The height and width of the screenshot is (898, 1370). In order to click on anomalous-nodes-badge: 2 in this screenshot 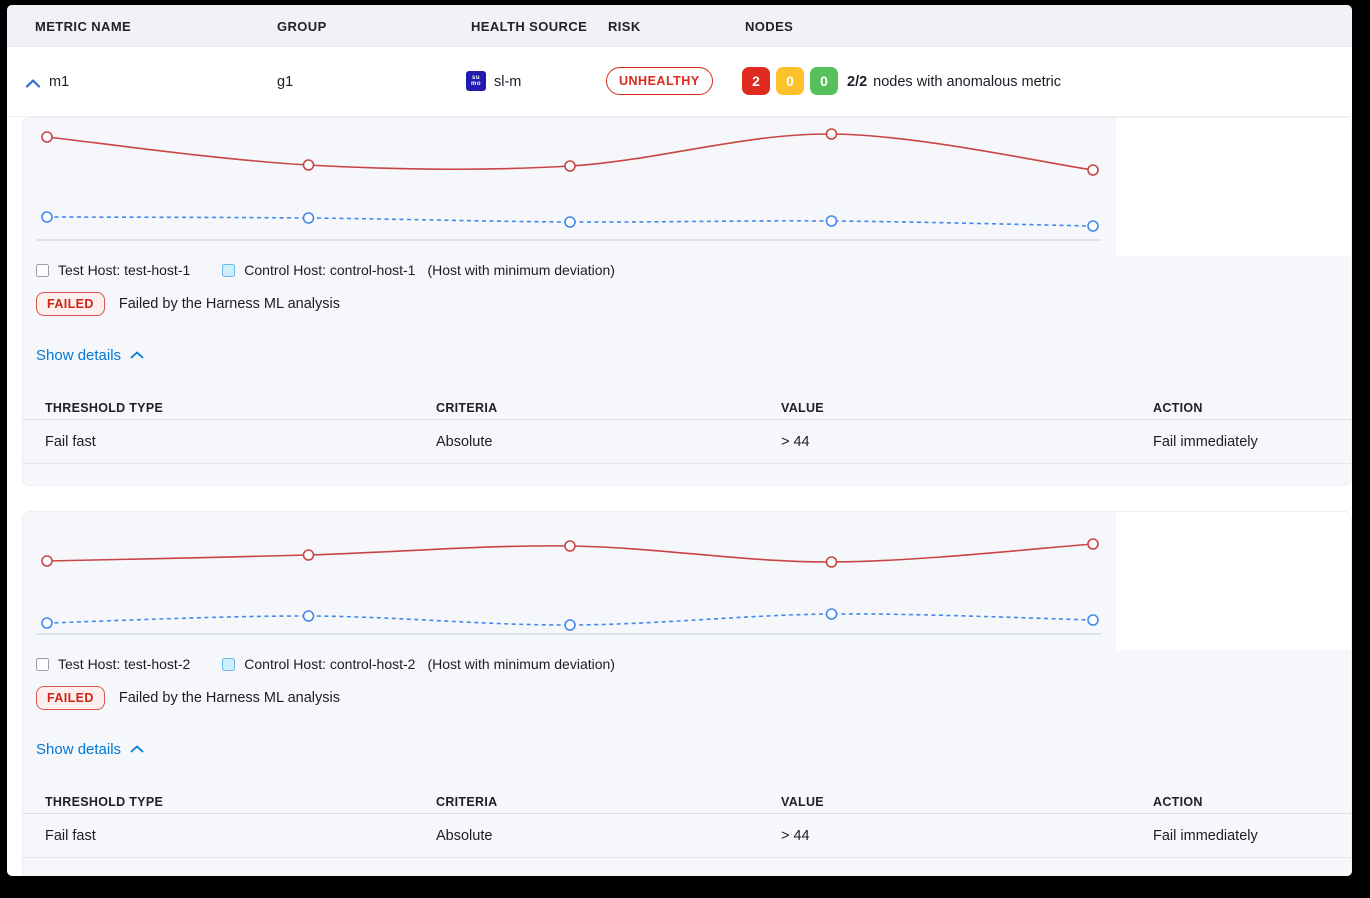, I will do `click(756, 81)`.